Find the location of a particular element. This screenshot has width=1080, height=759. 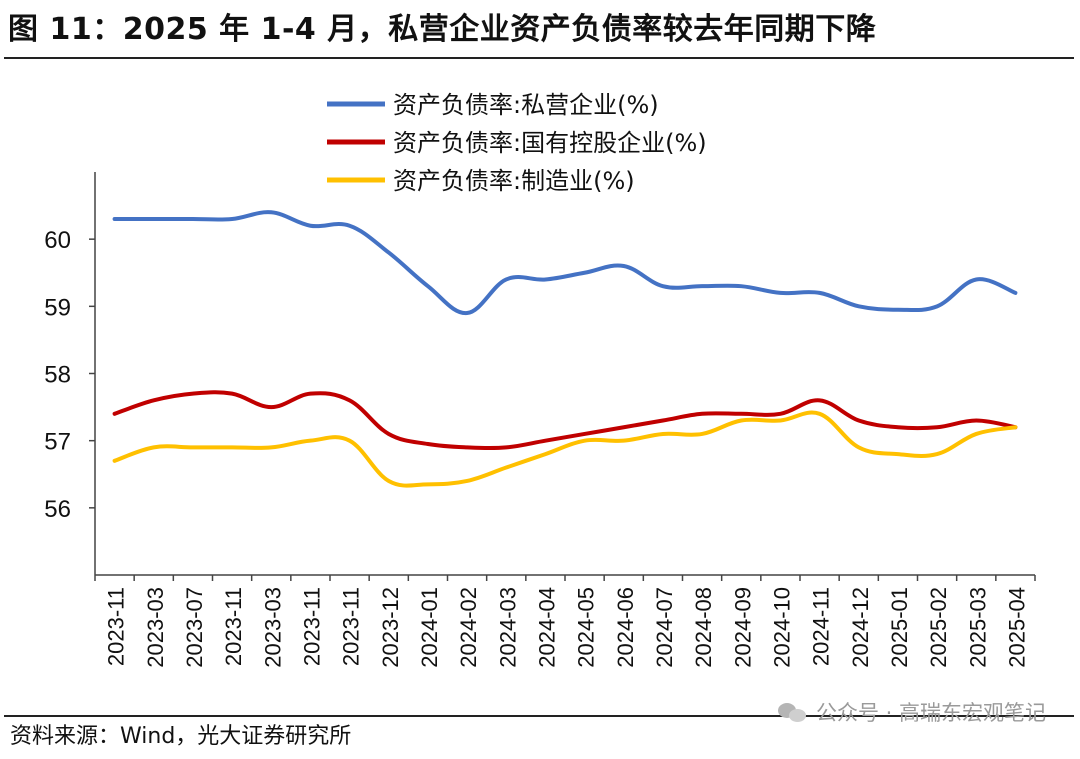

x-tick-label: 2024-08 is located at coordinates (703, 627).